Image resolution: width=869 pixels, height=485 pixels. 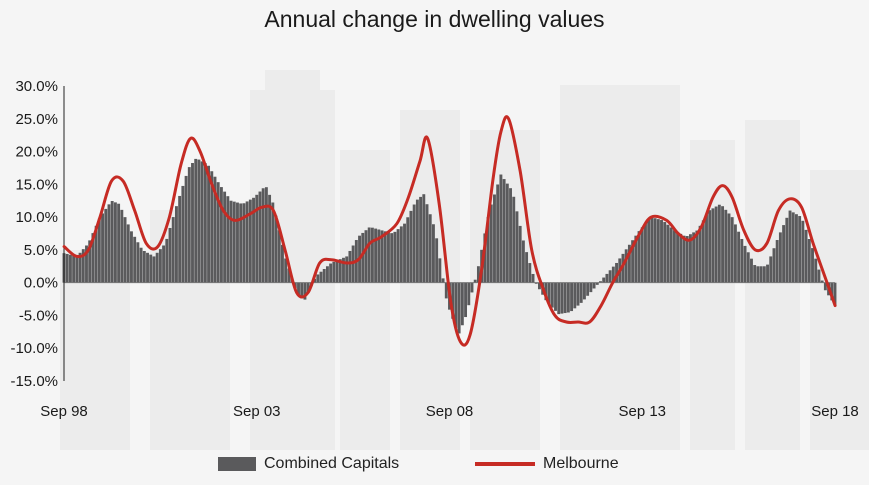 What do you see at coordinates (34, 381) in the screenshot?
I see `y-tick-label: -15.0%` at bounding box center [34, 381].